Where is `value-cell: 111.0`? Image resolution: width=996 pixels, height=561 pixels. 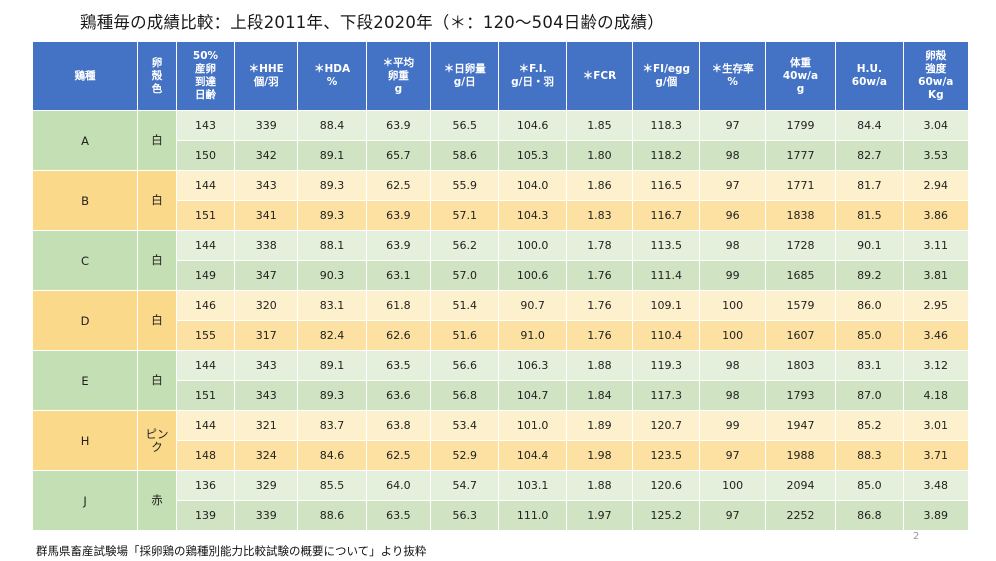 value-cell: 111.0 is located at coordinates (532, 515).